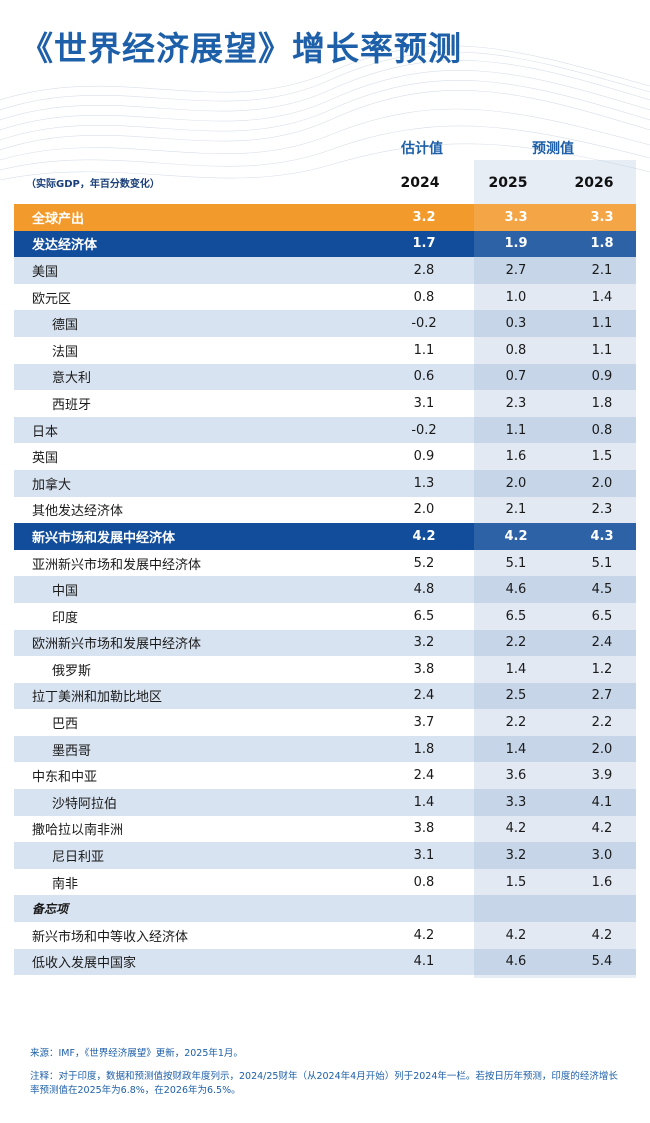 The image size is (650, 1123). I want to click on value-2025: 1.5, so click(516, 882).